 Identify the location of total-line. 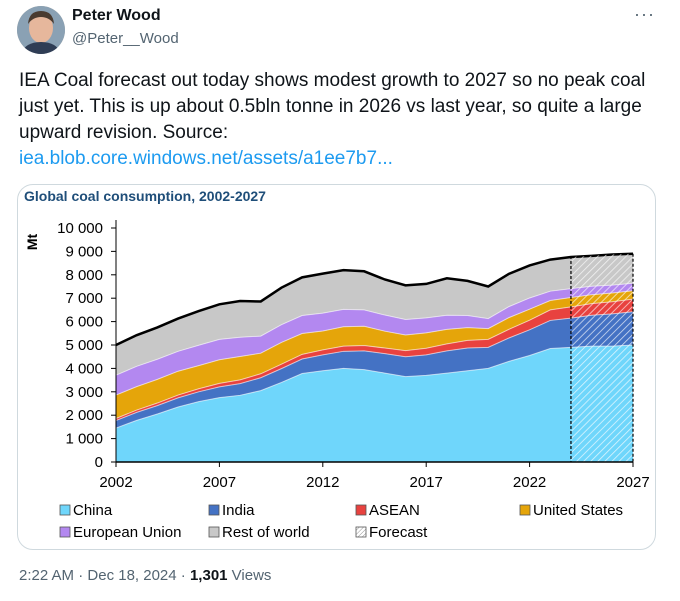
(374, 299).